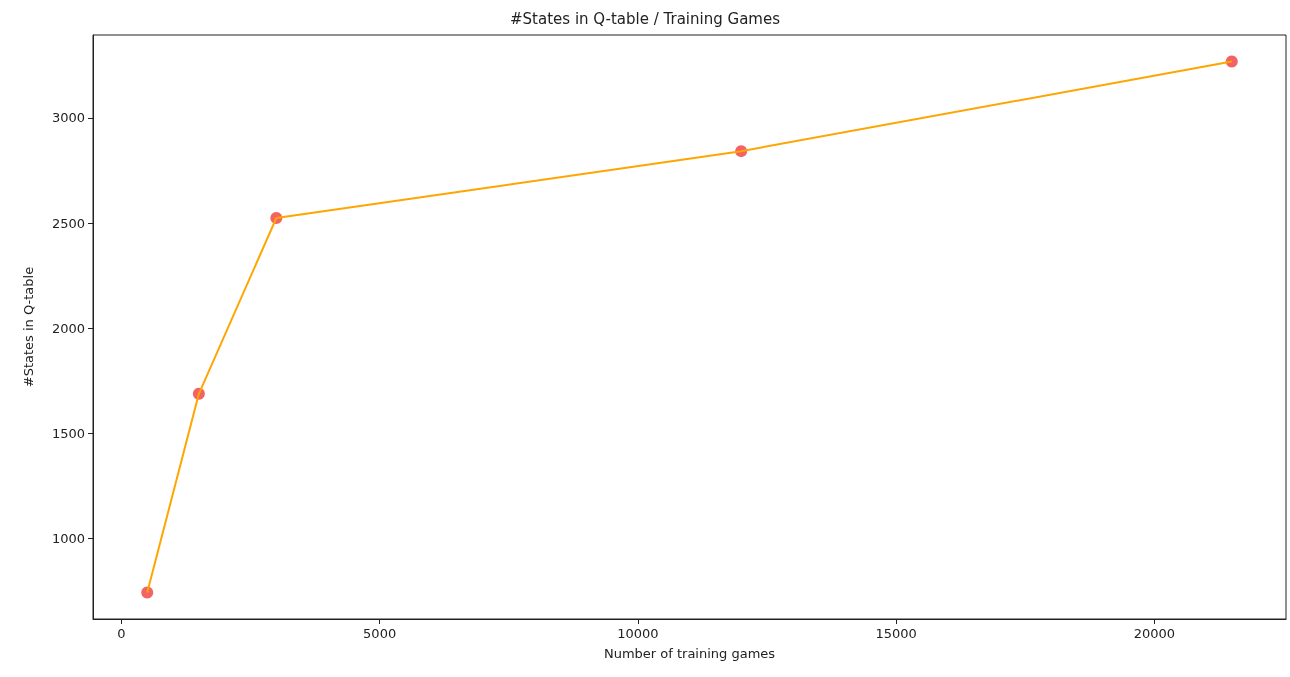 The image size is (1290, 677). Describe the element at coordinates (68, 538) in the screenshot. I see `y-tick-label: 1000` at that location.